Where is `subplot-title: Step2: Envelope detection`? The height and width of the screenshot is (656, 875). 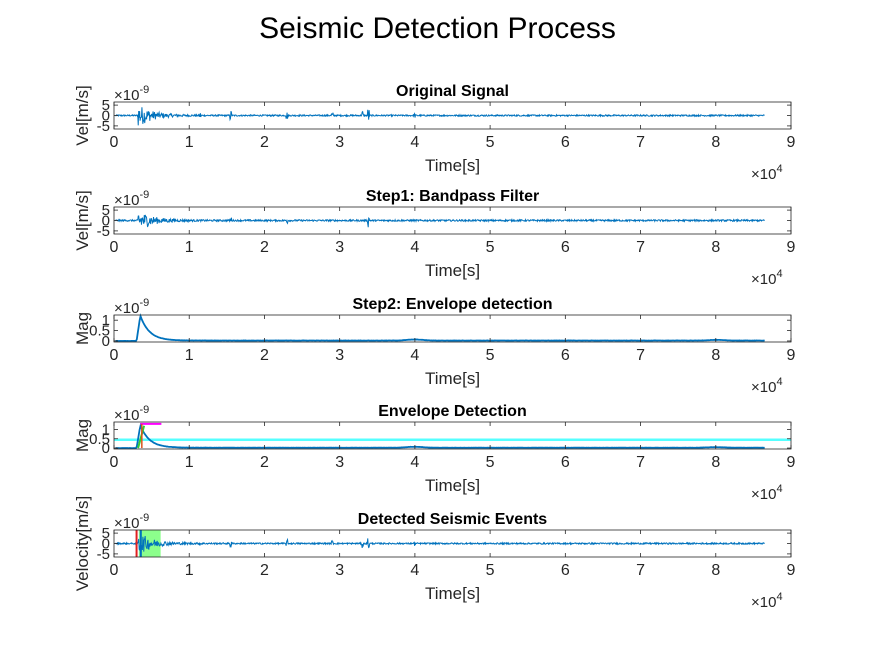 subplot-title: Step2: Envelope detection is located at coordinates (452, 304).